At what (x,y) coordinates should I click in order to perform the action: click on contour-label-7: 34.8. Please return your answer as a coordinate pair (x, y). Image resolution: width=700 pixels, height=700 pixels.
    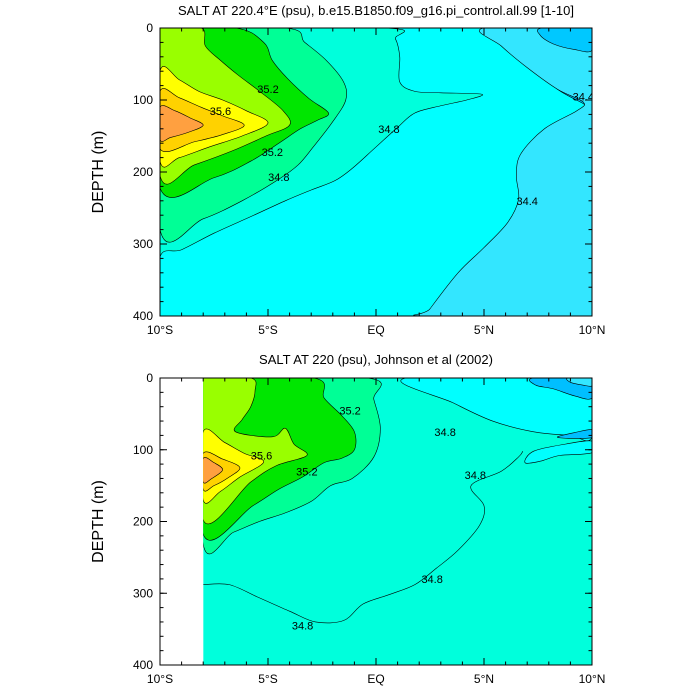
    Looking at the image, I should click on (302, 627).